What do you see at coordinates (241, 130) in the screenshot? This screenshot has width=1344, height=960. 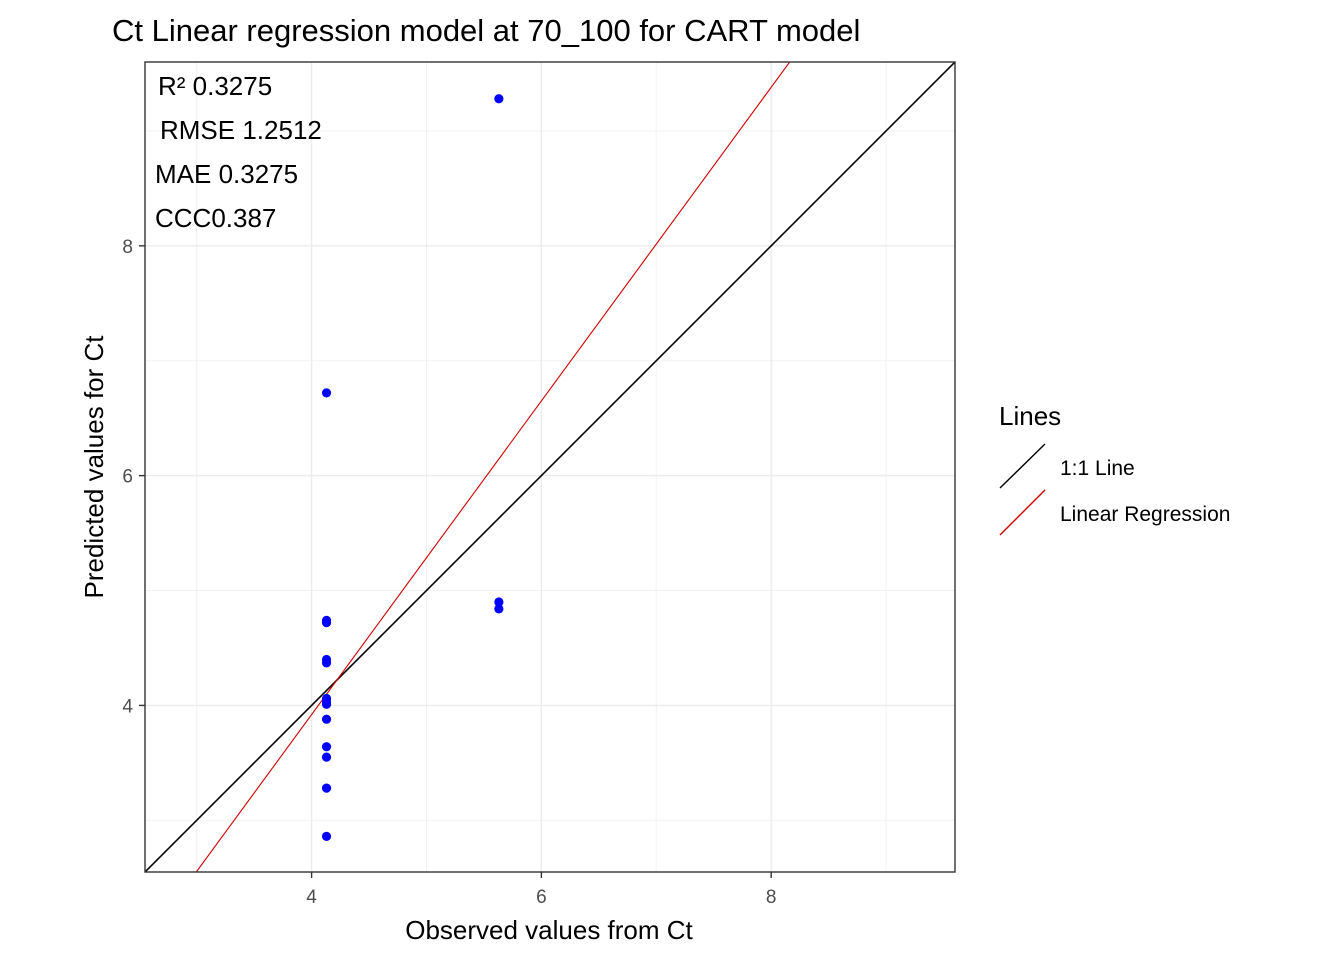 I see `rmse-label: RMSE 1.2512` at bounding box center [241, 130].